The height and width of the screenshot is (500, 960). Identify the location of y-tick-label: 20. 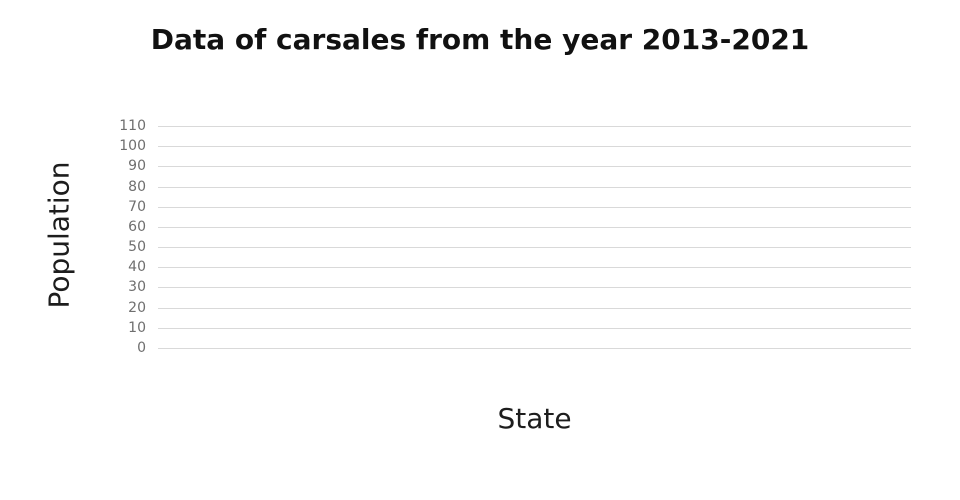
(137, 307).